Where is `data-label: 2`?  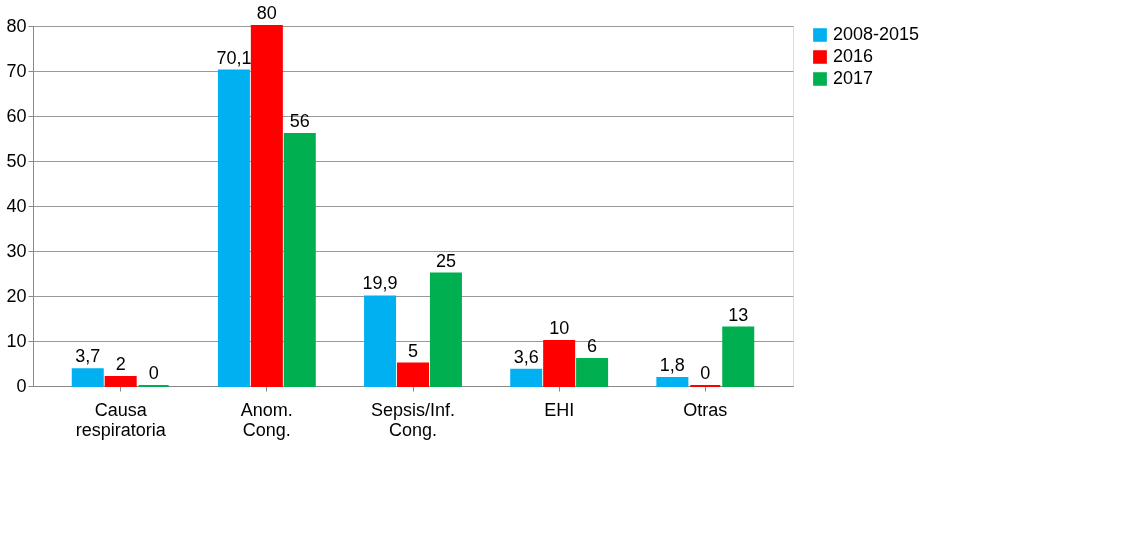
data-label: 2 is located at coordinates (120, 364).